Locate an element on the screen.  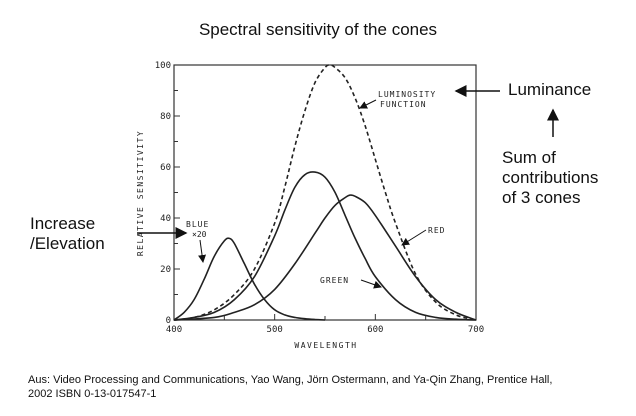
sum-annotation-line2: contributions is located at coordinates (550, 177).